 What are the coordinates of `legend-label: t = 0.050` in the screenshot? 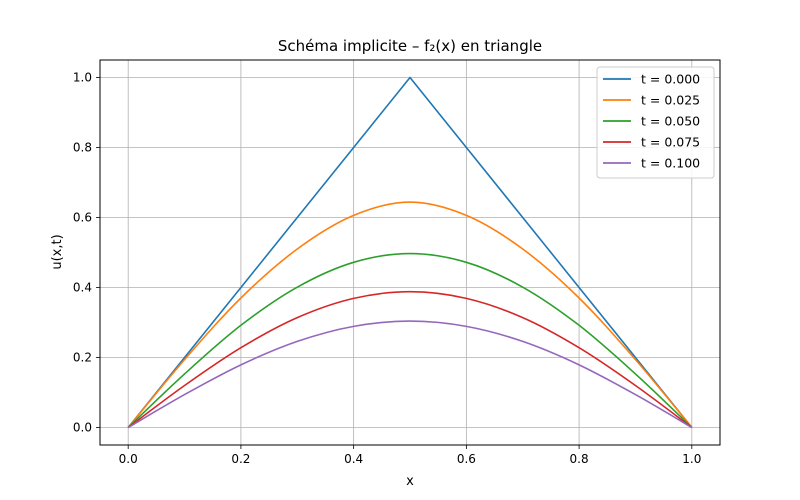 It's located at (670, 121).